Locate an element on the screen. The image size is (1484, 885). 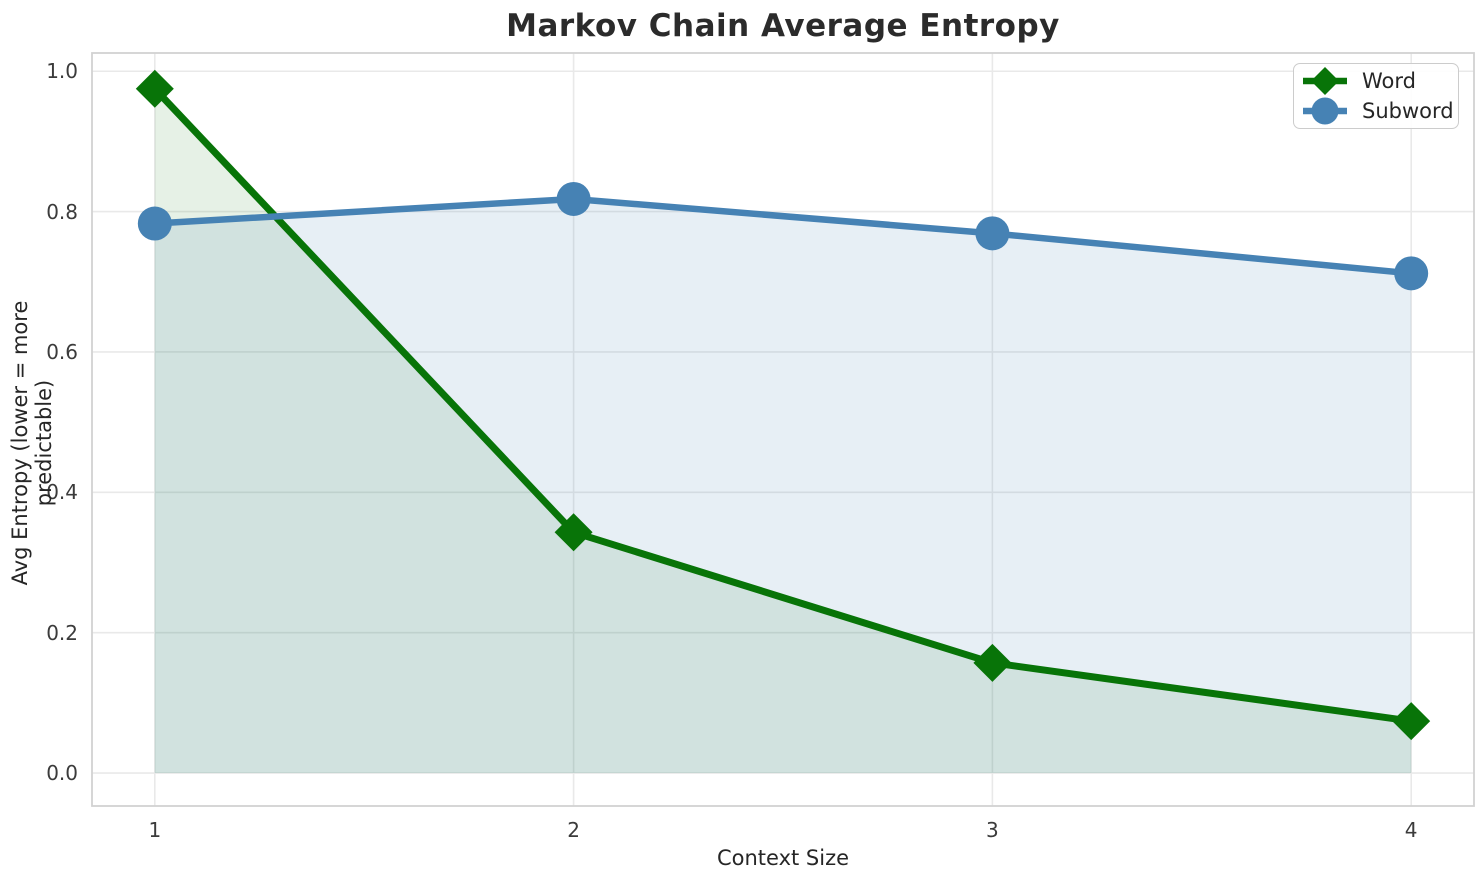
legend-item-word: Word is located at coordinates (1376, 81).